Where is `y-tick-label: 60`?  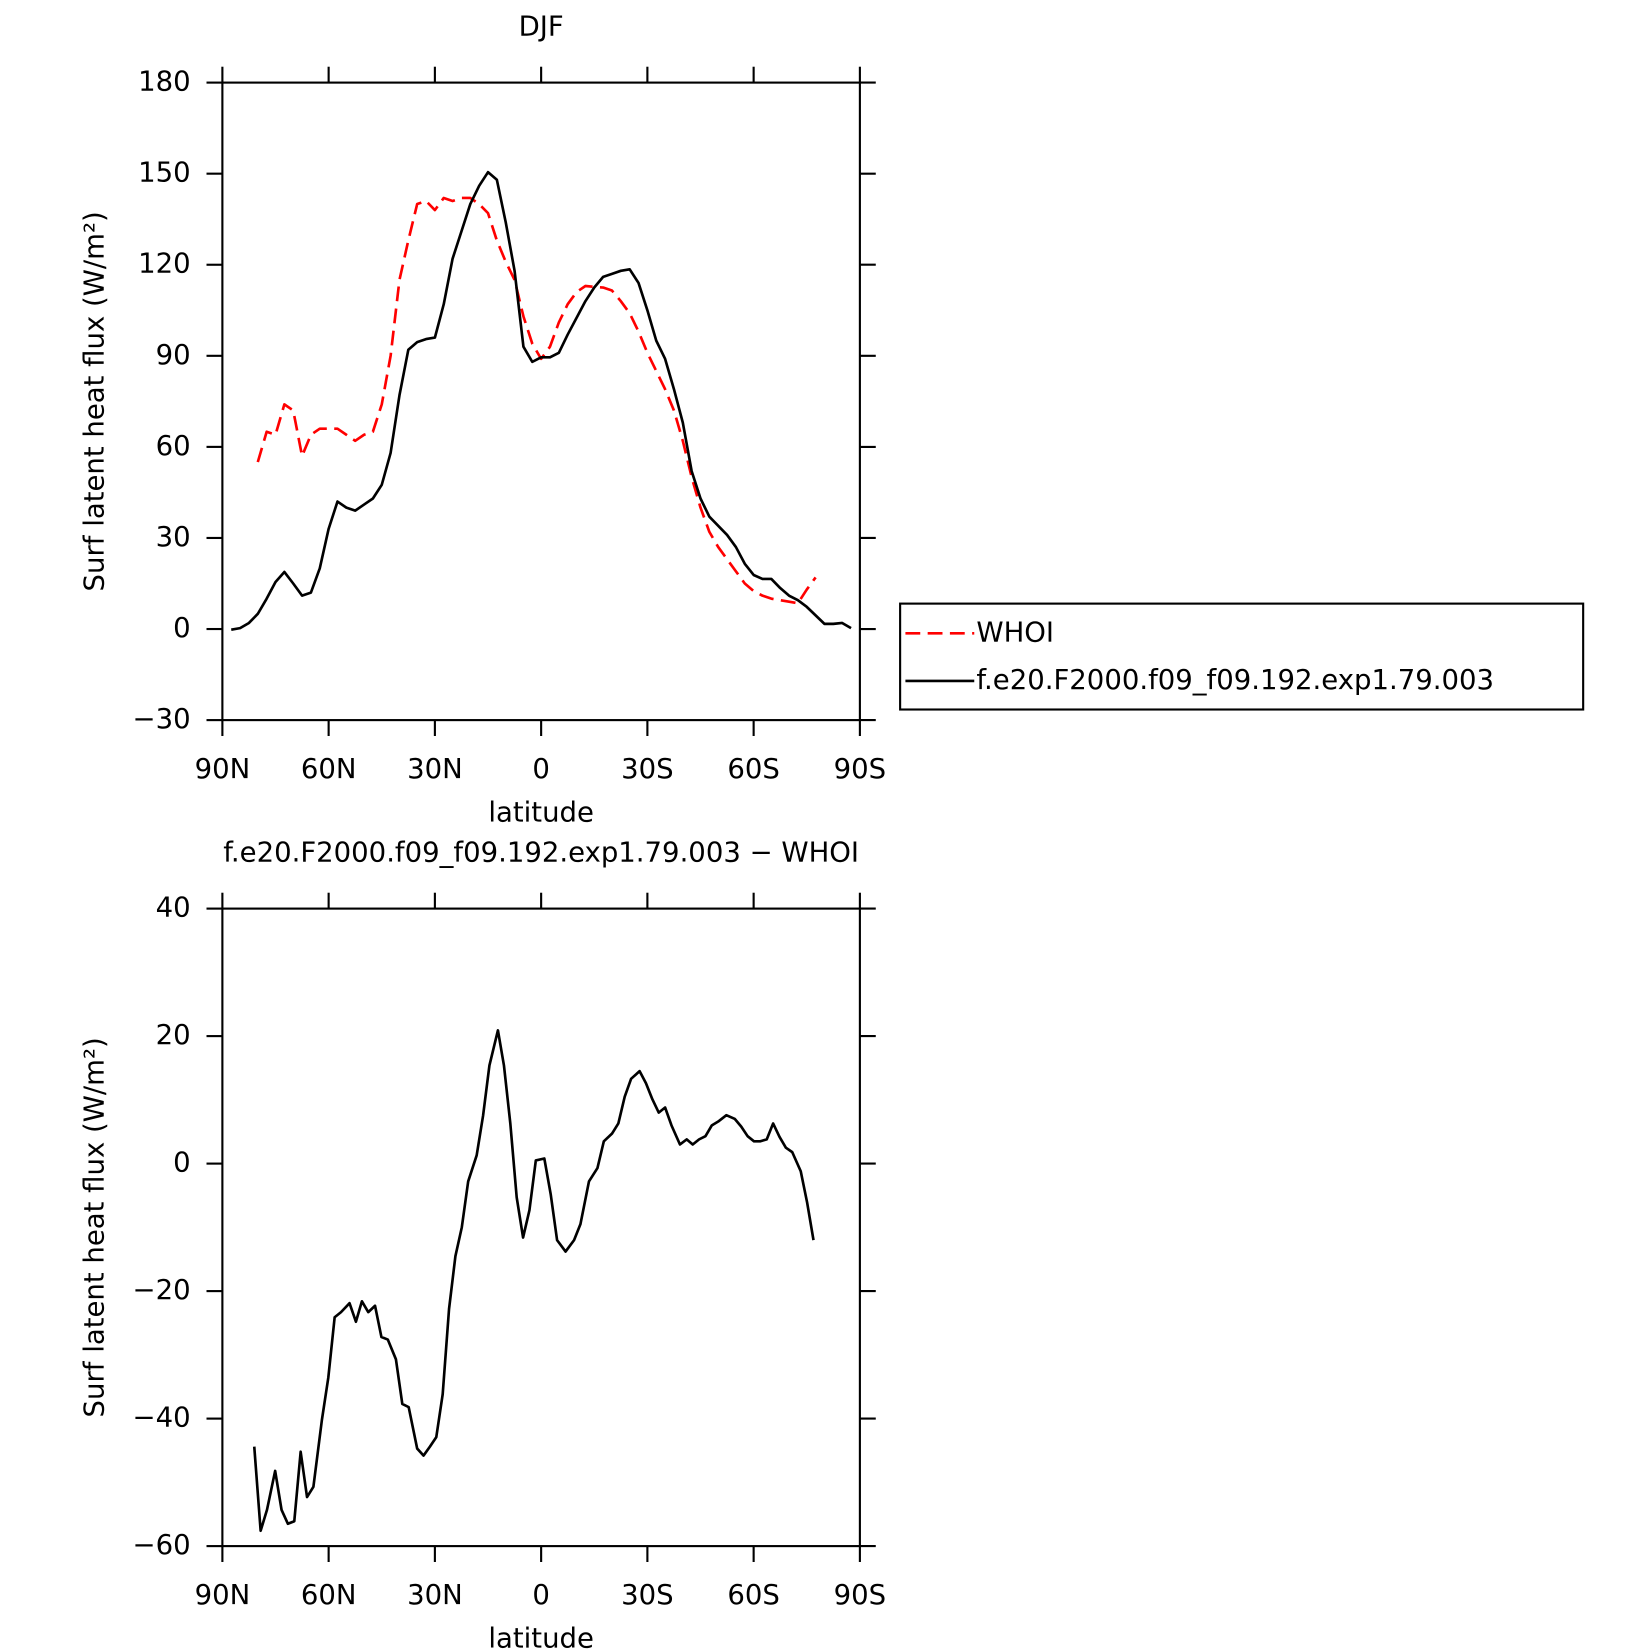 y-tick-label: 60 is located at coordinates (173, 446).